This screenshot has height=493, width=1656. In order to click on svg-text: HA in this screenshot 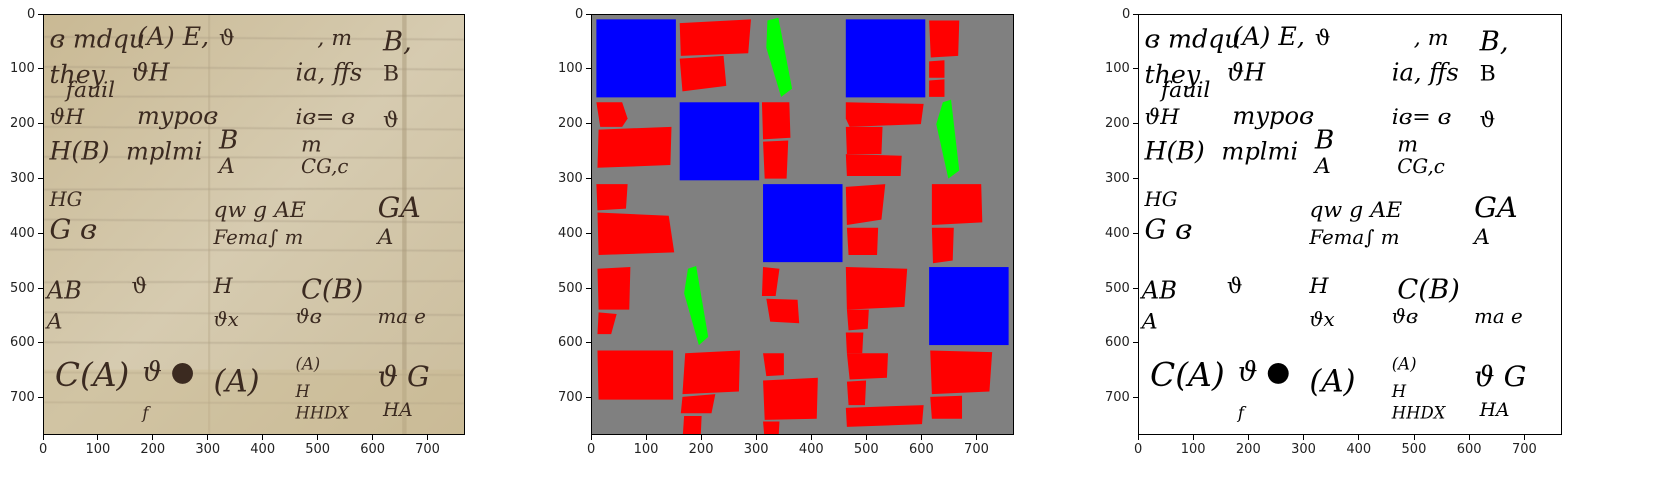, I will do `click(1494, 410)`.